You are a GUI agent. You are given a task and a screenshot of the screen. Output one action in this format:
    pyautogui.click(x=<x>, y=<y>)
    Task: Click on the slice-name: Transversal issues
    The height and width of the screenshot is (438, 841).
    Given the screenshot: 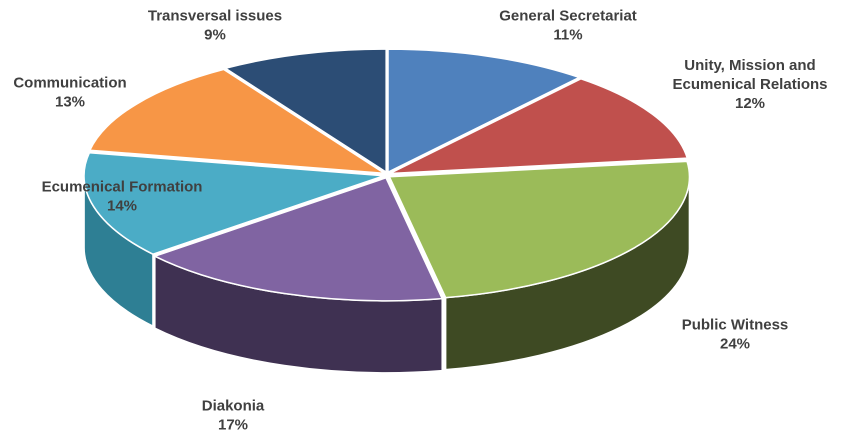 What is the action you would take?
    pyautogui.click(x=215, y=16)
    